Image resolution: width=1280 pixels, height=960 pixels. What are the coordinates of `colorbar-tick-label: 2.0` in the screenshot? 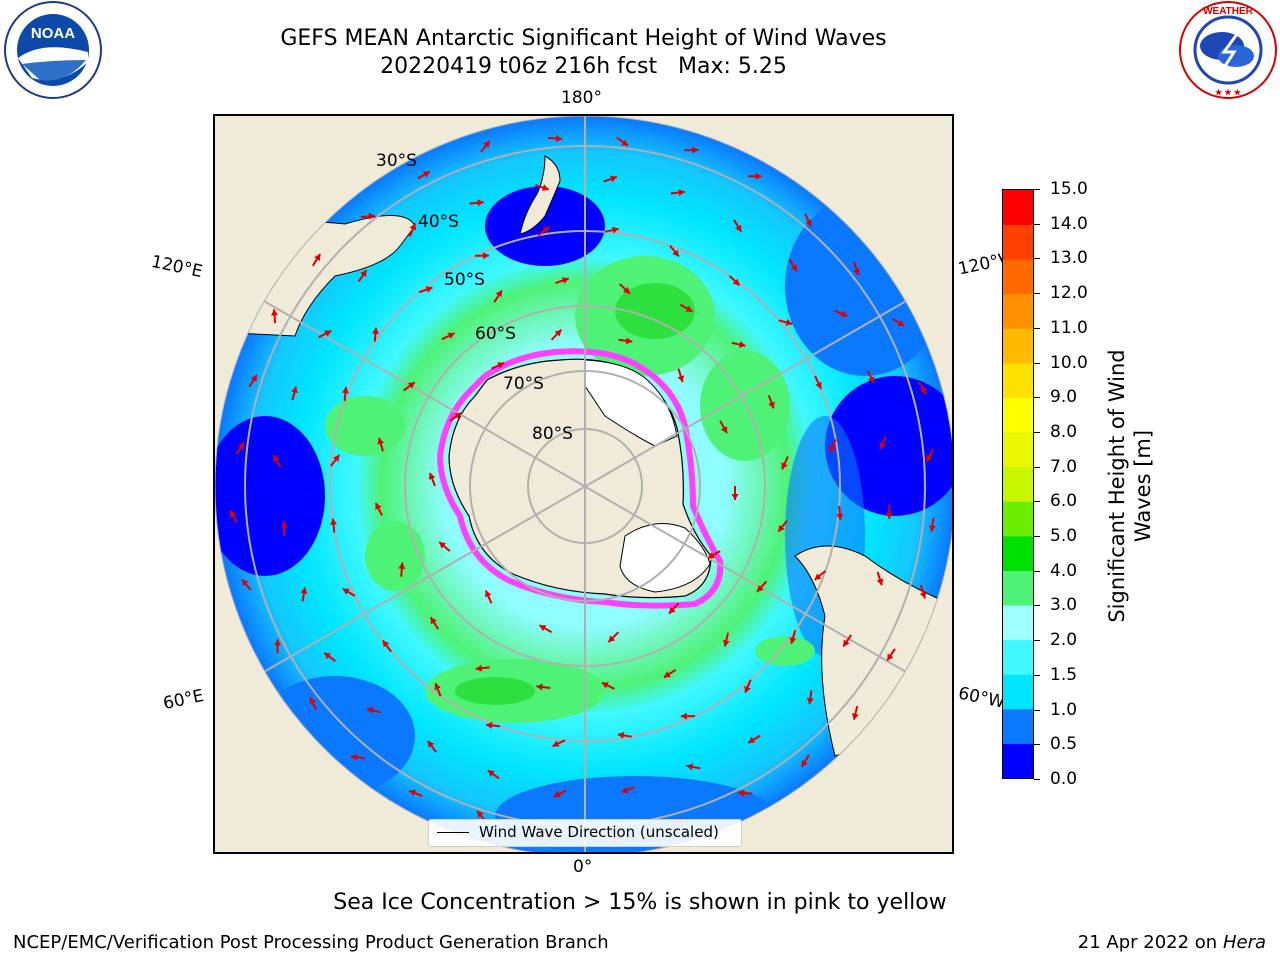 It's located at (1064, 640).